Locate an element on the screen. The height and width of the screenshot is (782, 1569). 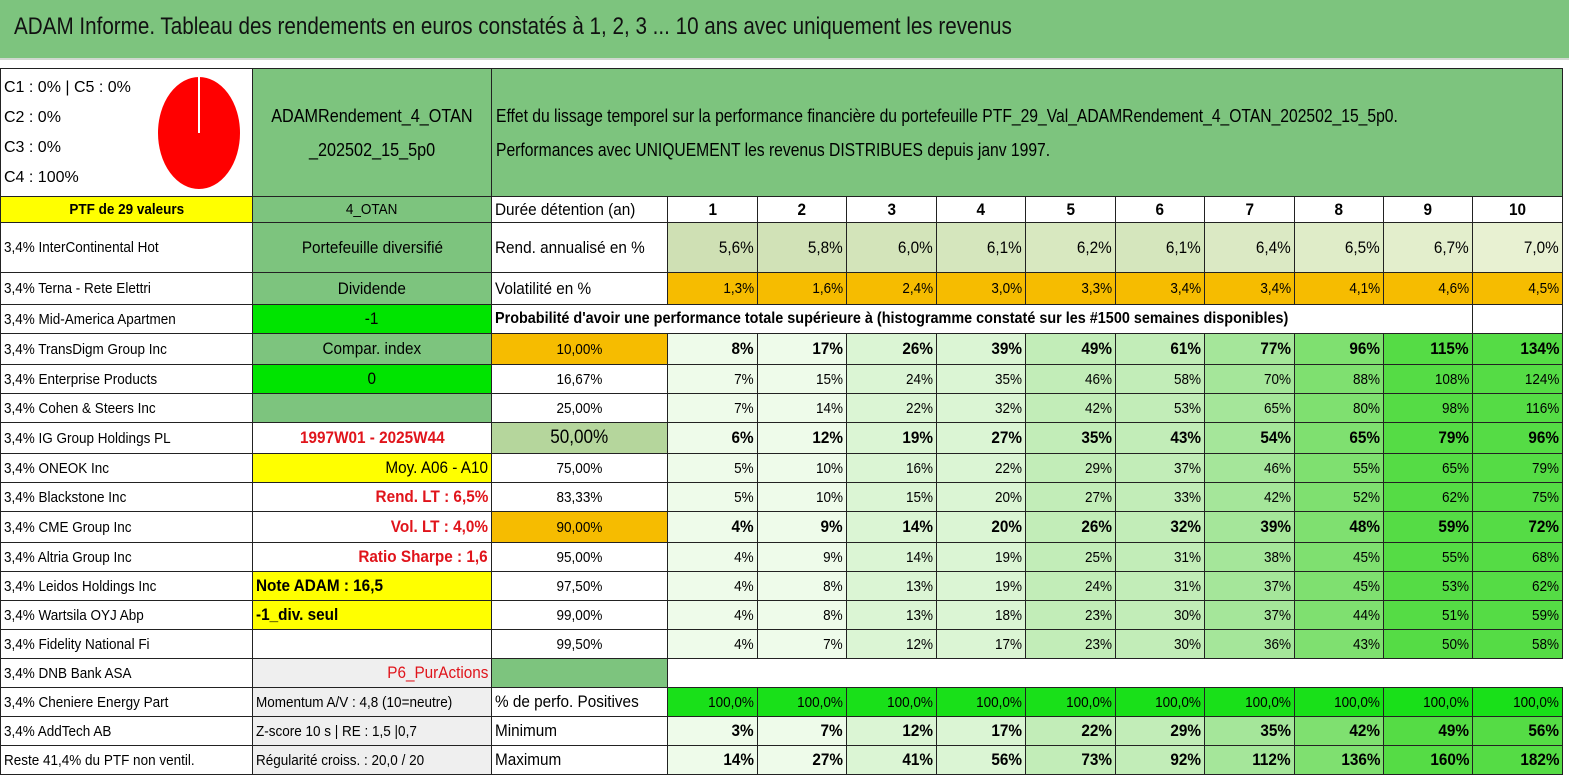
info-cell: Régularité croiss. : 20,0 / 20 is located at coordinates (372, 760).